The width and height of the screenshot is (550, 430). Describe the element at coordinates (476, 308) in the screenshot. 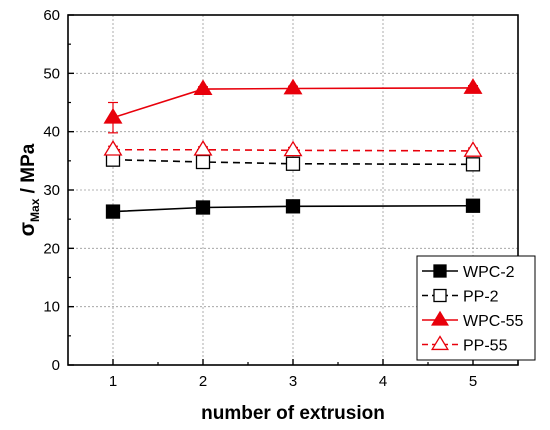

I see `legend: WPC-2 PP-2 WPC-55 PP-55` at that location.